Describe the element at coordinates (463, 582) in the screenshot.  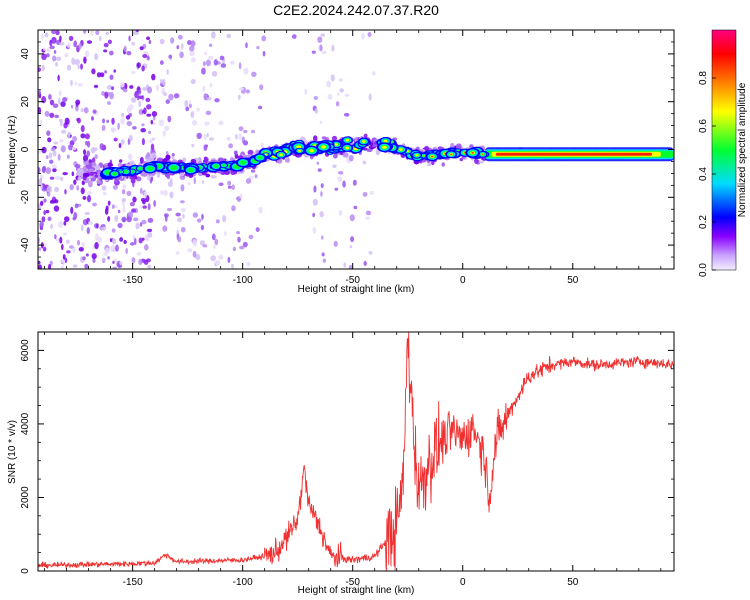
I see `snr-x-tick-label: 0` at that location.